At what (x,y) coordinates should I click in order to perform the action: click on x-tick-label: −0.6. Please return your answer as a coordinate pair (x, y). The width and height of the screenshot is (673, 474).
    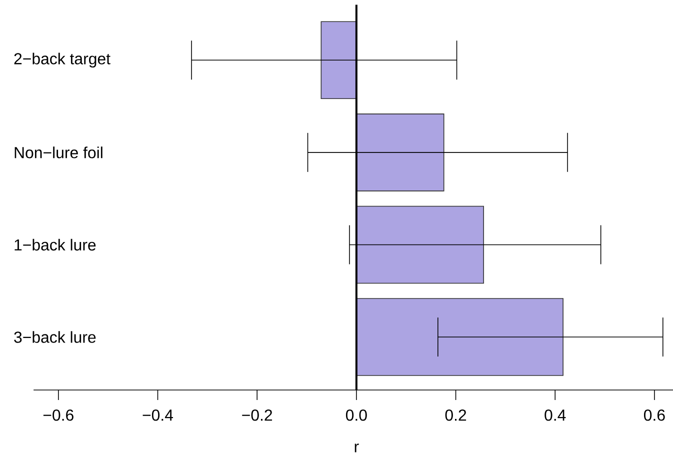
    Looking at the image, I should click on (58, 415).